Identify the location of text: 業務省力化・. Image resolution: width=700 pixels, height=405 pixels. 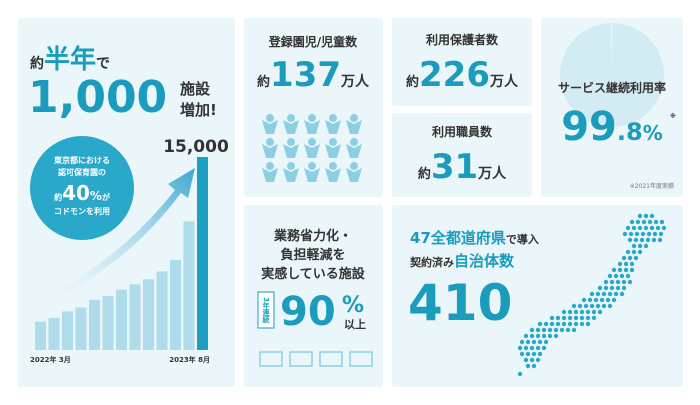
(312, 236).